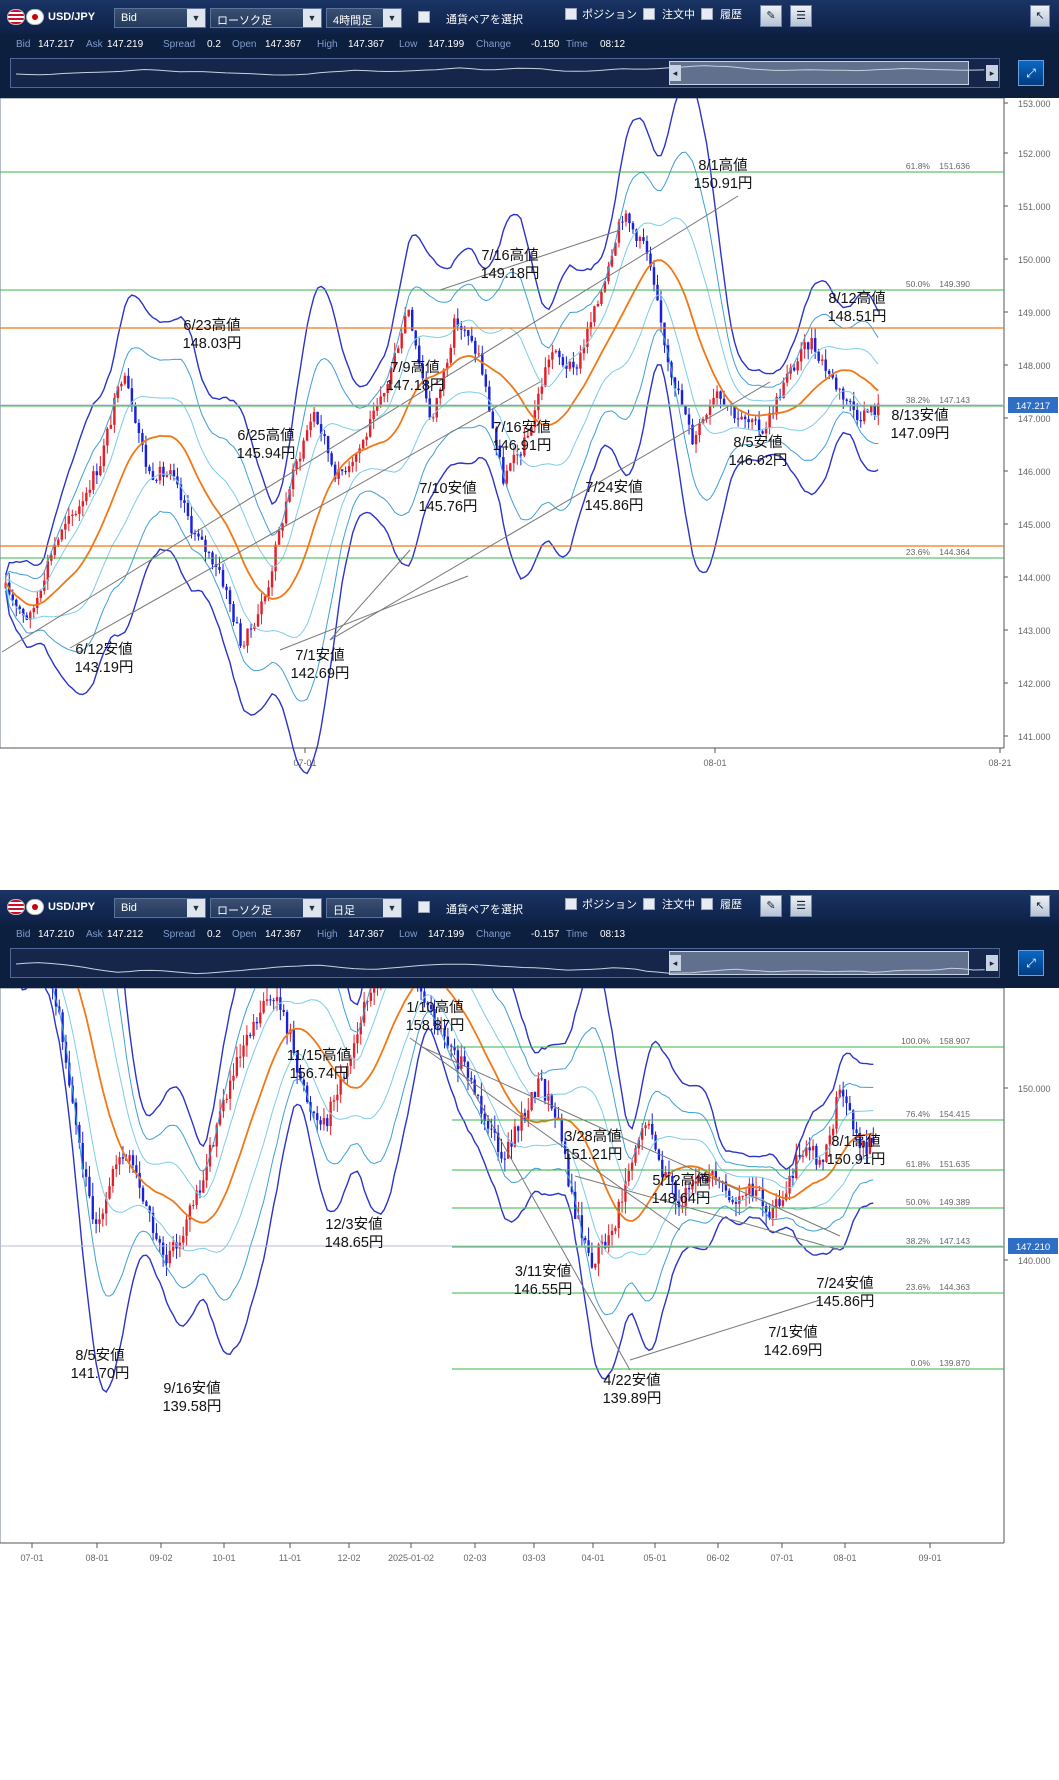 The height and width of the screenshot is (1780, 1059). I want to click on navigator-overview, so click(500, 70).